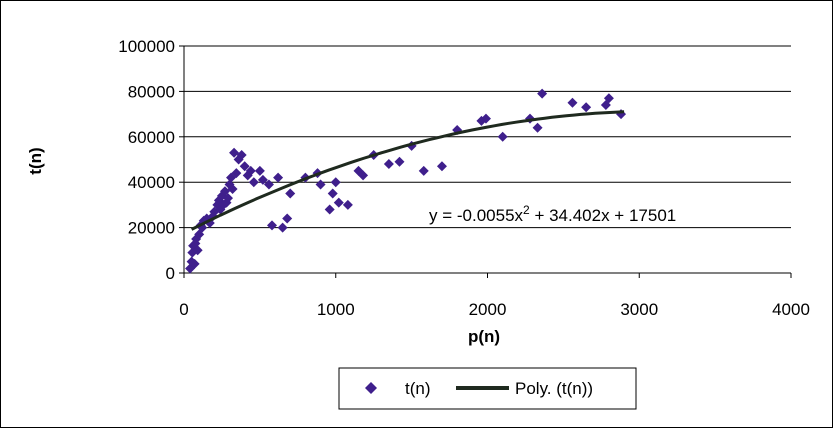 This screenshot has width=833, height=429. Describe the element at coordinates (418, 388) in the screenshot. I see `legend-label-series: t(n)` at that location.